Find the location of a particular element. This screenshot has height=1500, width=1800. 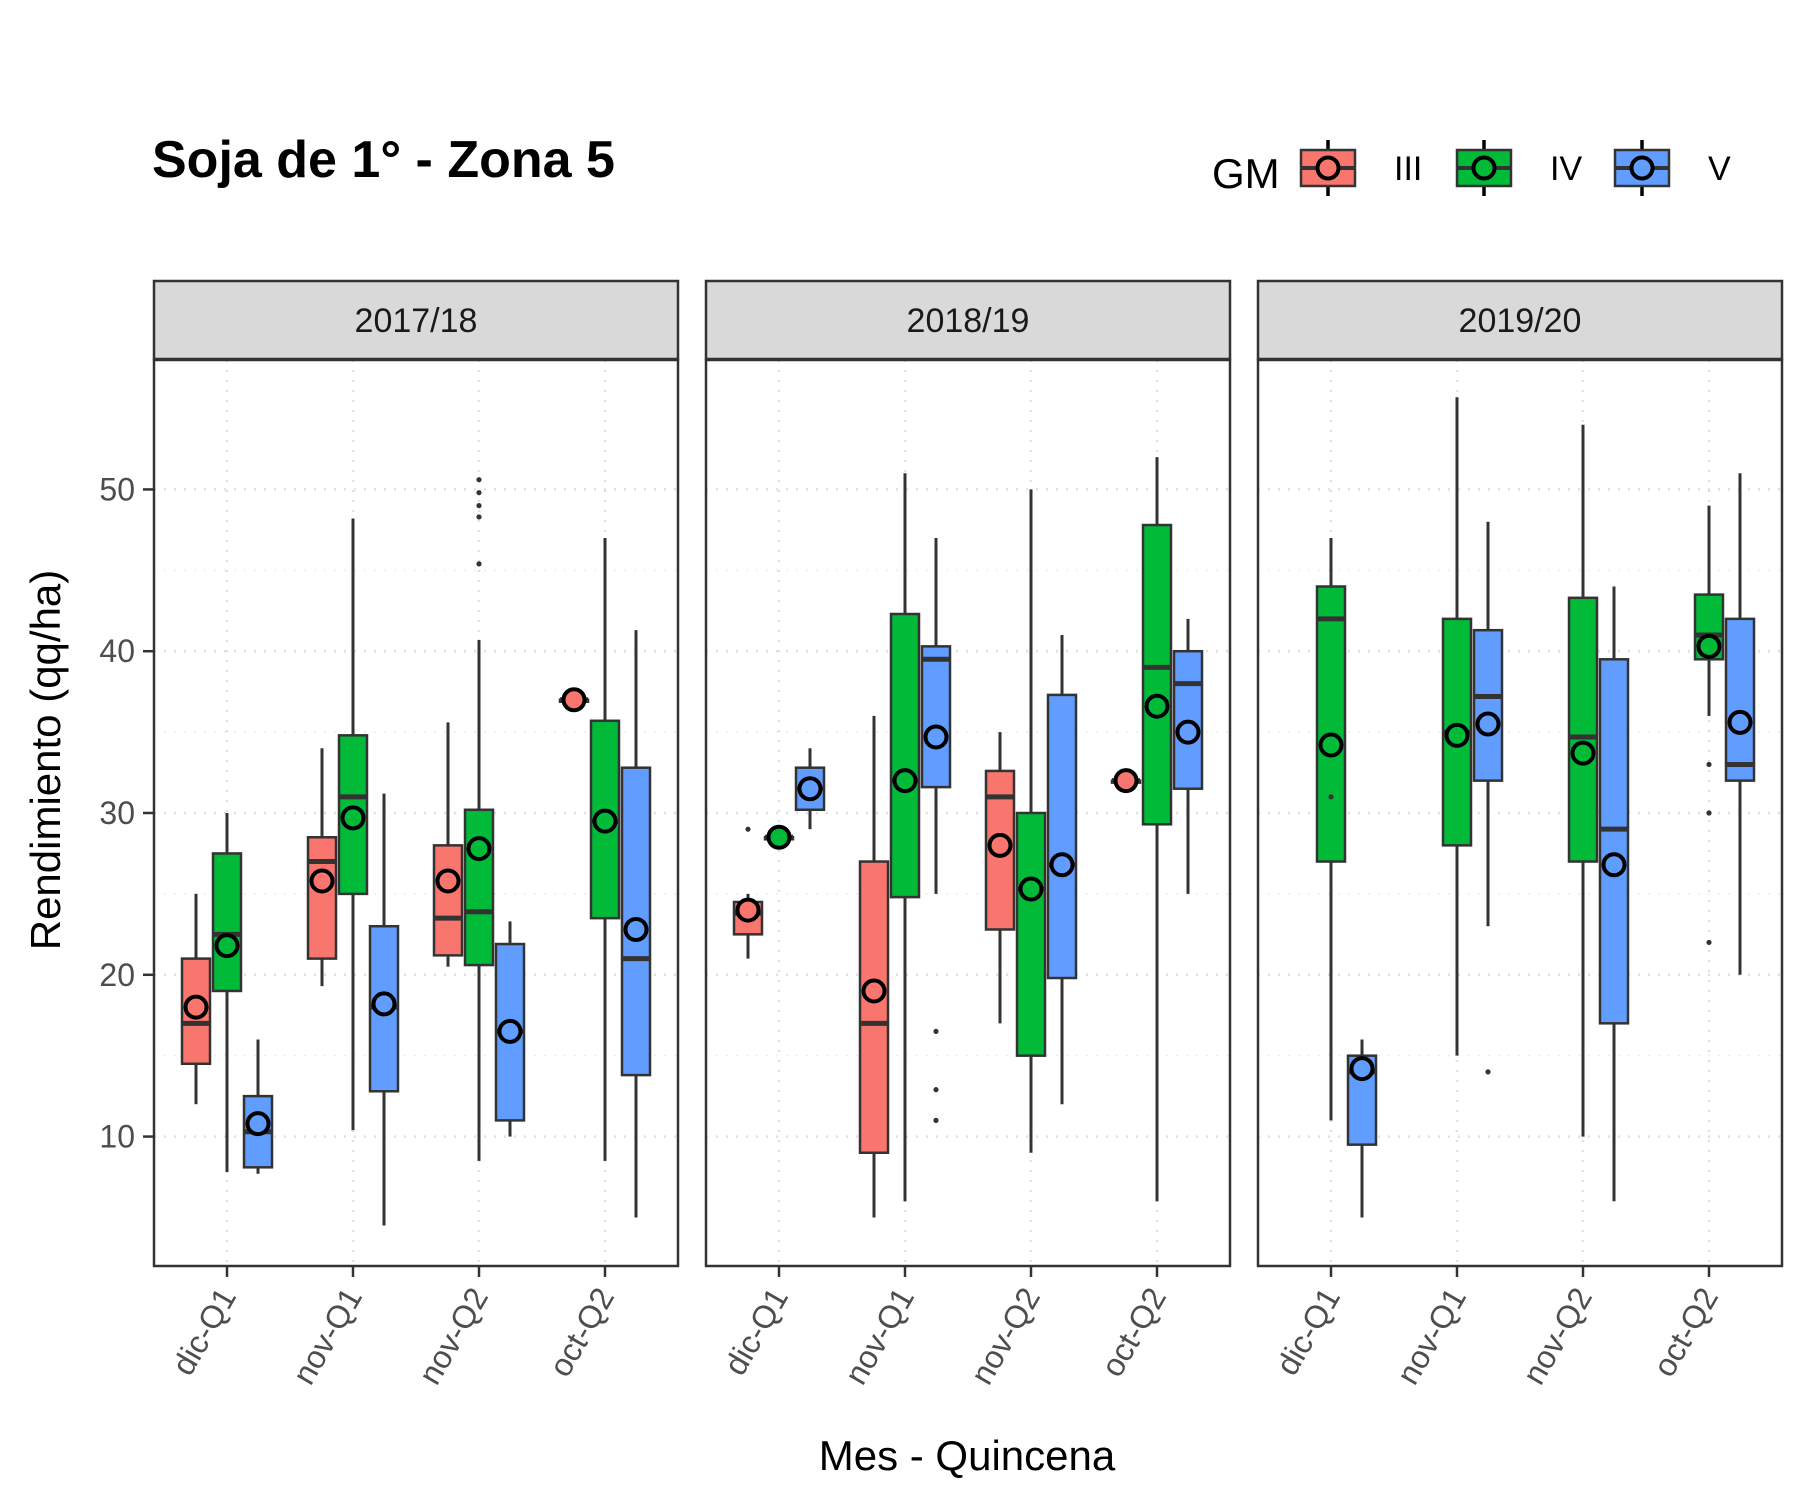

y-tick-label: 10 is located at coordinates (117, 1137).